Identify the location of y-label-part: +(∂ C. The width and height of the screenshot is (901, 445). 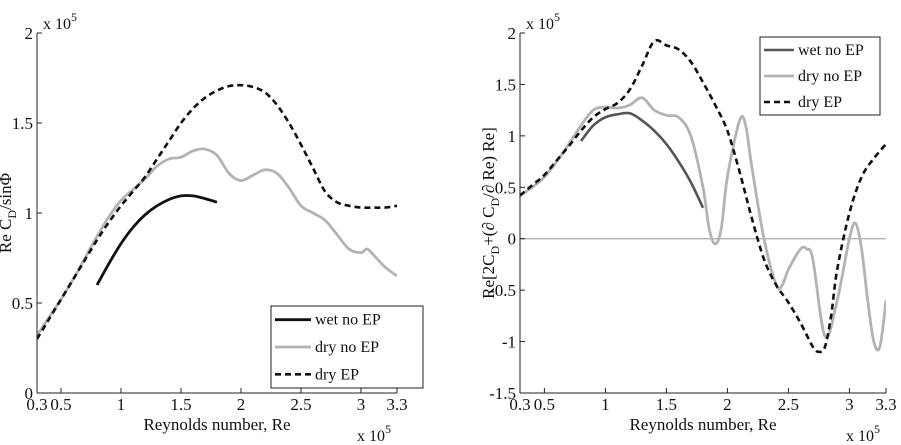
(488, 226).